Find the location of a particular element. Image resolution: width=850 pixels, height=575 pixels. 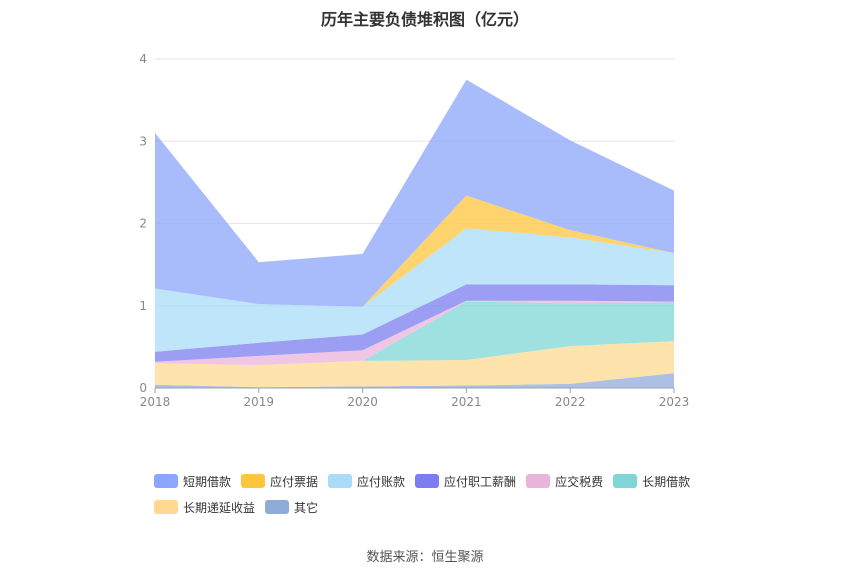

y-tick-label: 4 is located at coordinates (143, 59).